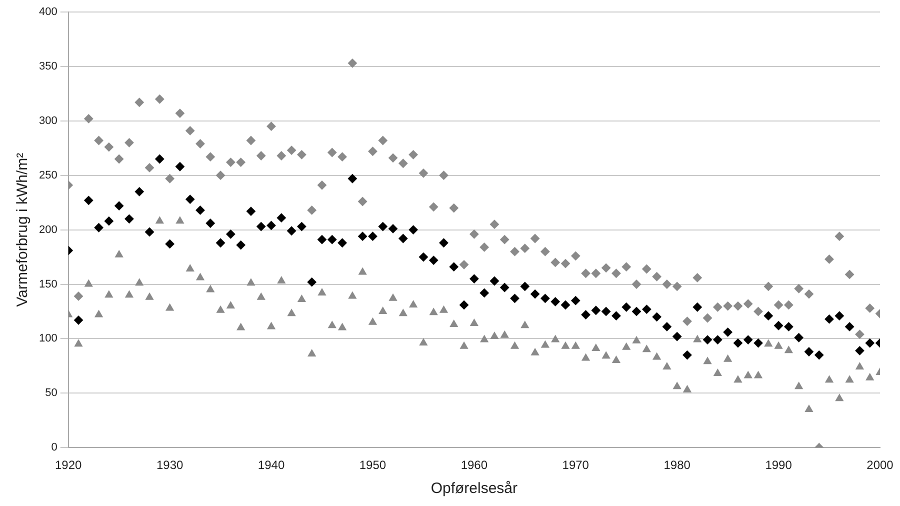 The height and width of the screenshot is (506, 900). What do you see at coordinates (48, 284) in the screenshot?
I see `y-tick-label: 150` at bounding box center [48, 284].